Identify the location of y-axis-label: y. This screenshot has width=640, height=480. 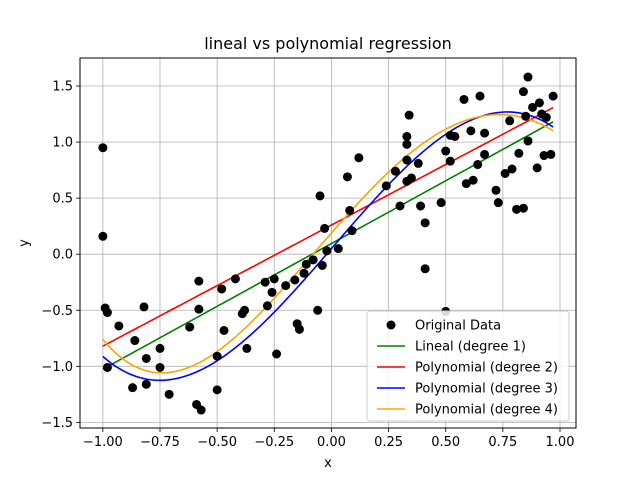
(24, 243).